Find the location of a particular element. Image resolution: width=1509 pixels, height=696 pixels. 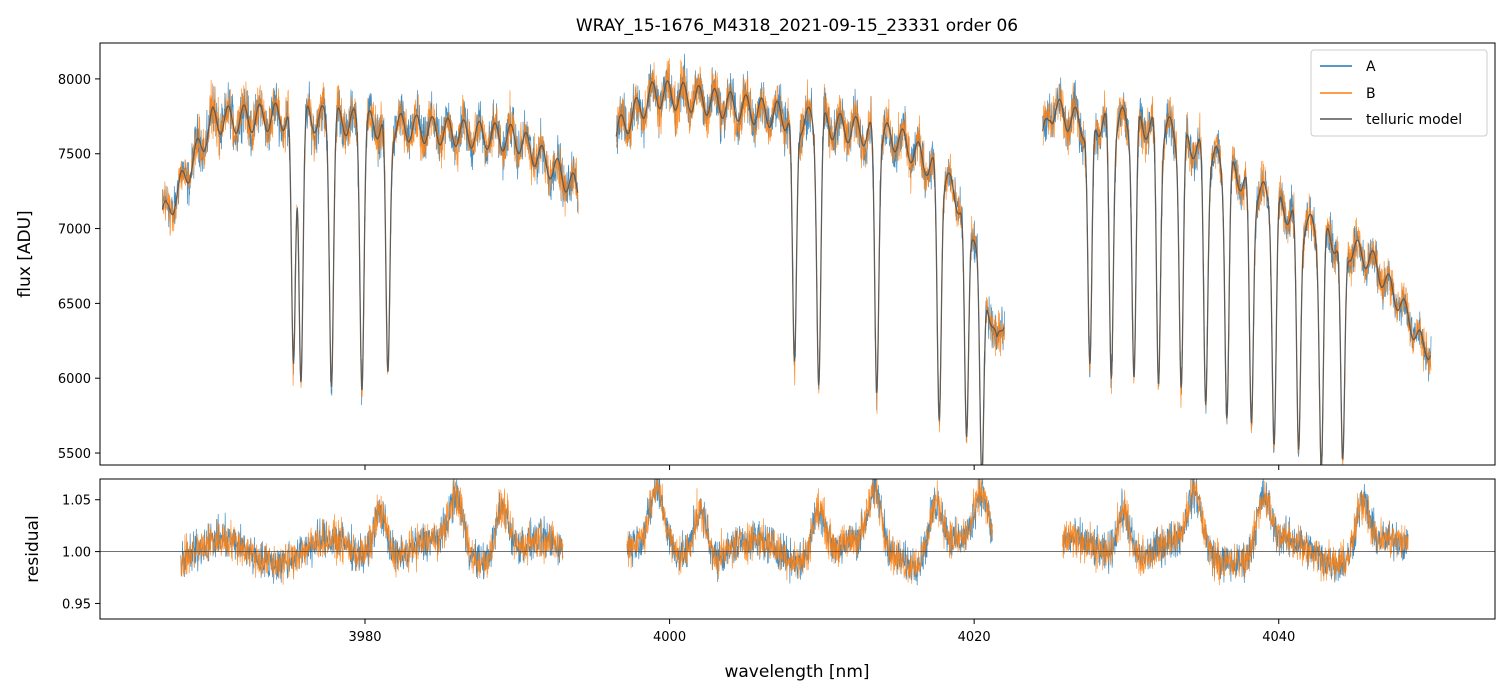

residual-y-axis: 0.95 1.00 1.05 is located at coordinates (81, 553).